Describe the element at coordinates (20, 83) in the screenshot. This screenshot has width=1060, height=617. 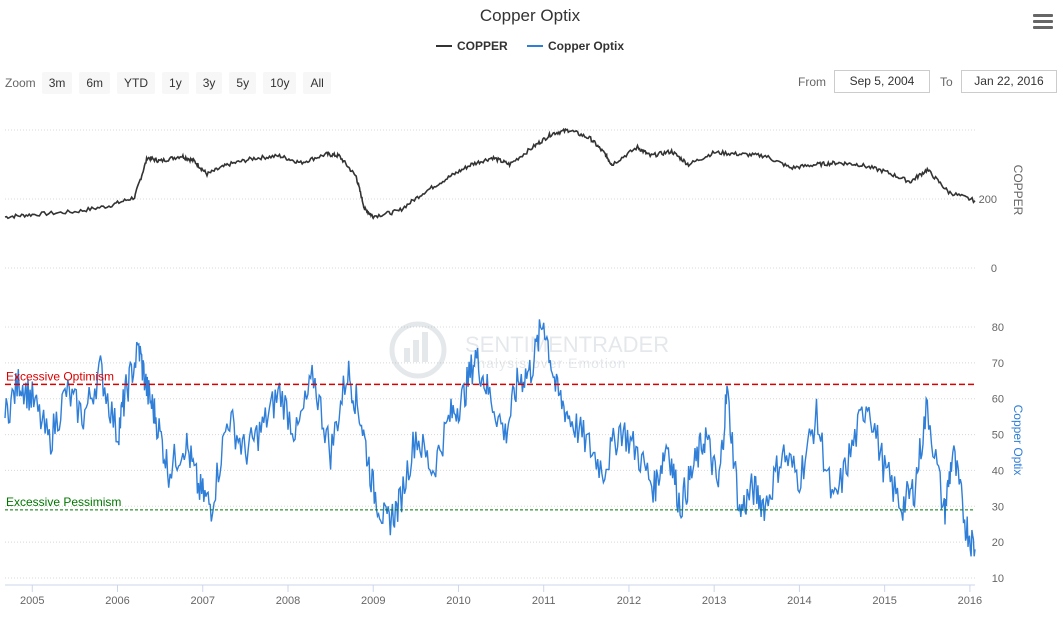
I see `zoom-label: Zoom` at that location.